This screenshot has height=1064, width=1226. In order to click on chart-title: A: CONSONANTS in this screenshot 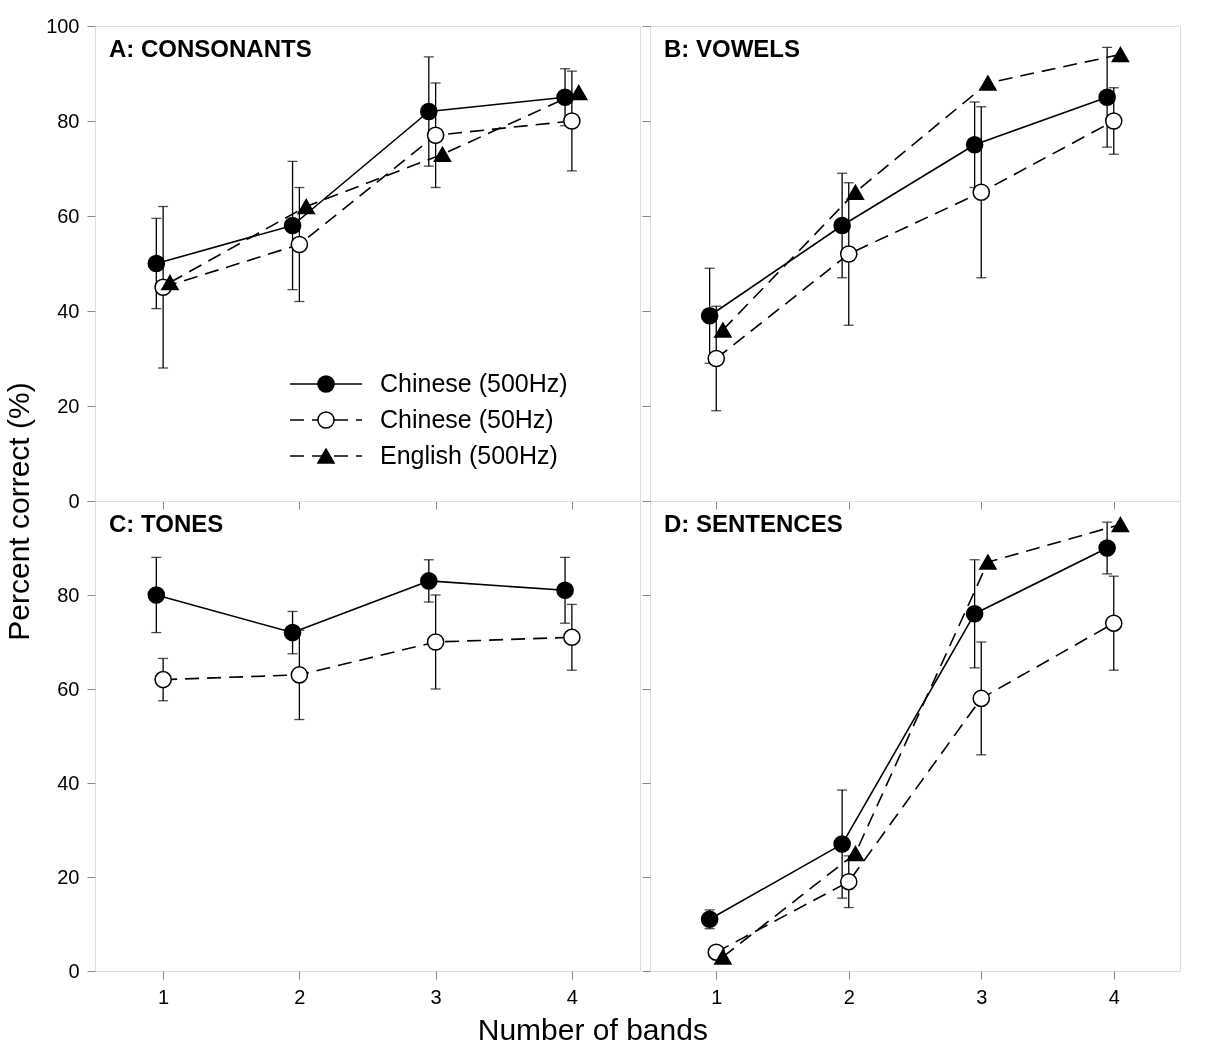, I will do `click(210, 48)`.